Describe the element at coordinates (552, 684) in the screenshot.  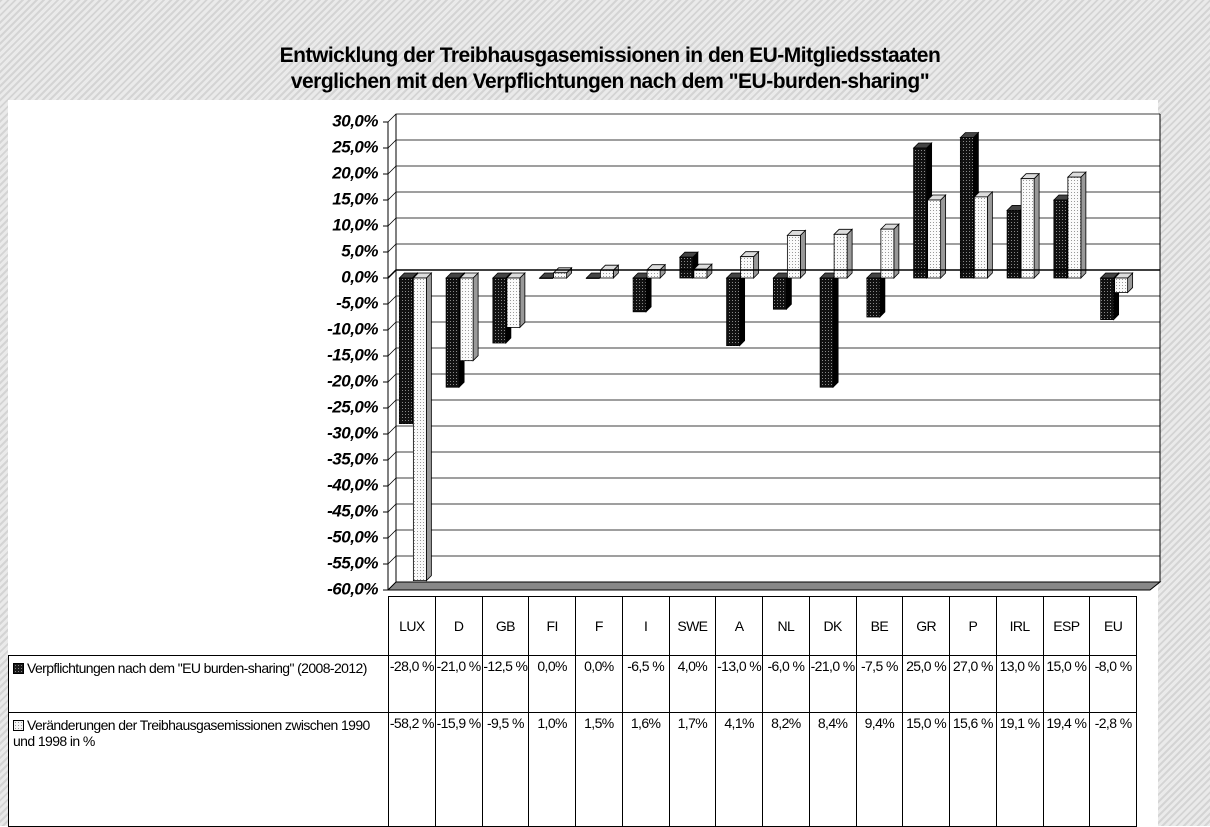
I see `value-cell: 0,0%` at that location.